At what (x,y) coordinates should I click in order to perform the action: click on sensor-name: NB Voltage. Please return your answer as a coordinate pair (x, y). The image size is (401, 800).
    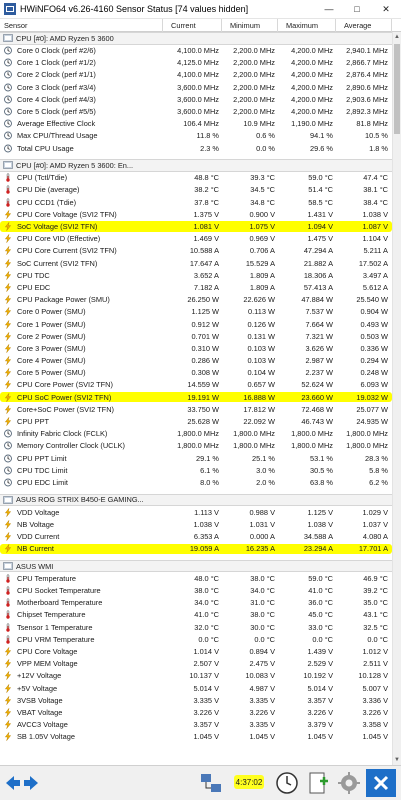
    Looking at the image, I should click on (35, 524).